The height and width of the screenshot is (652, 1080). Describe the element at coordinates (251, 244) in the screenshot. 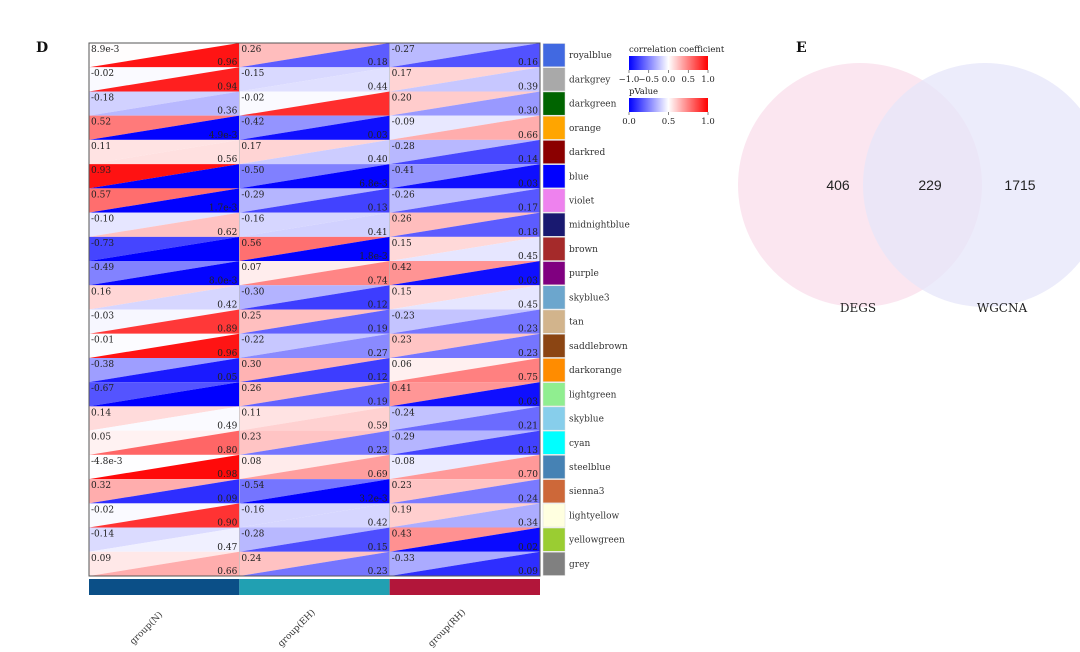

I see `cor-label: 0.56` at that location.